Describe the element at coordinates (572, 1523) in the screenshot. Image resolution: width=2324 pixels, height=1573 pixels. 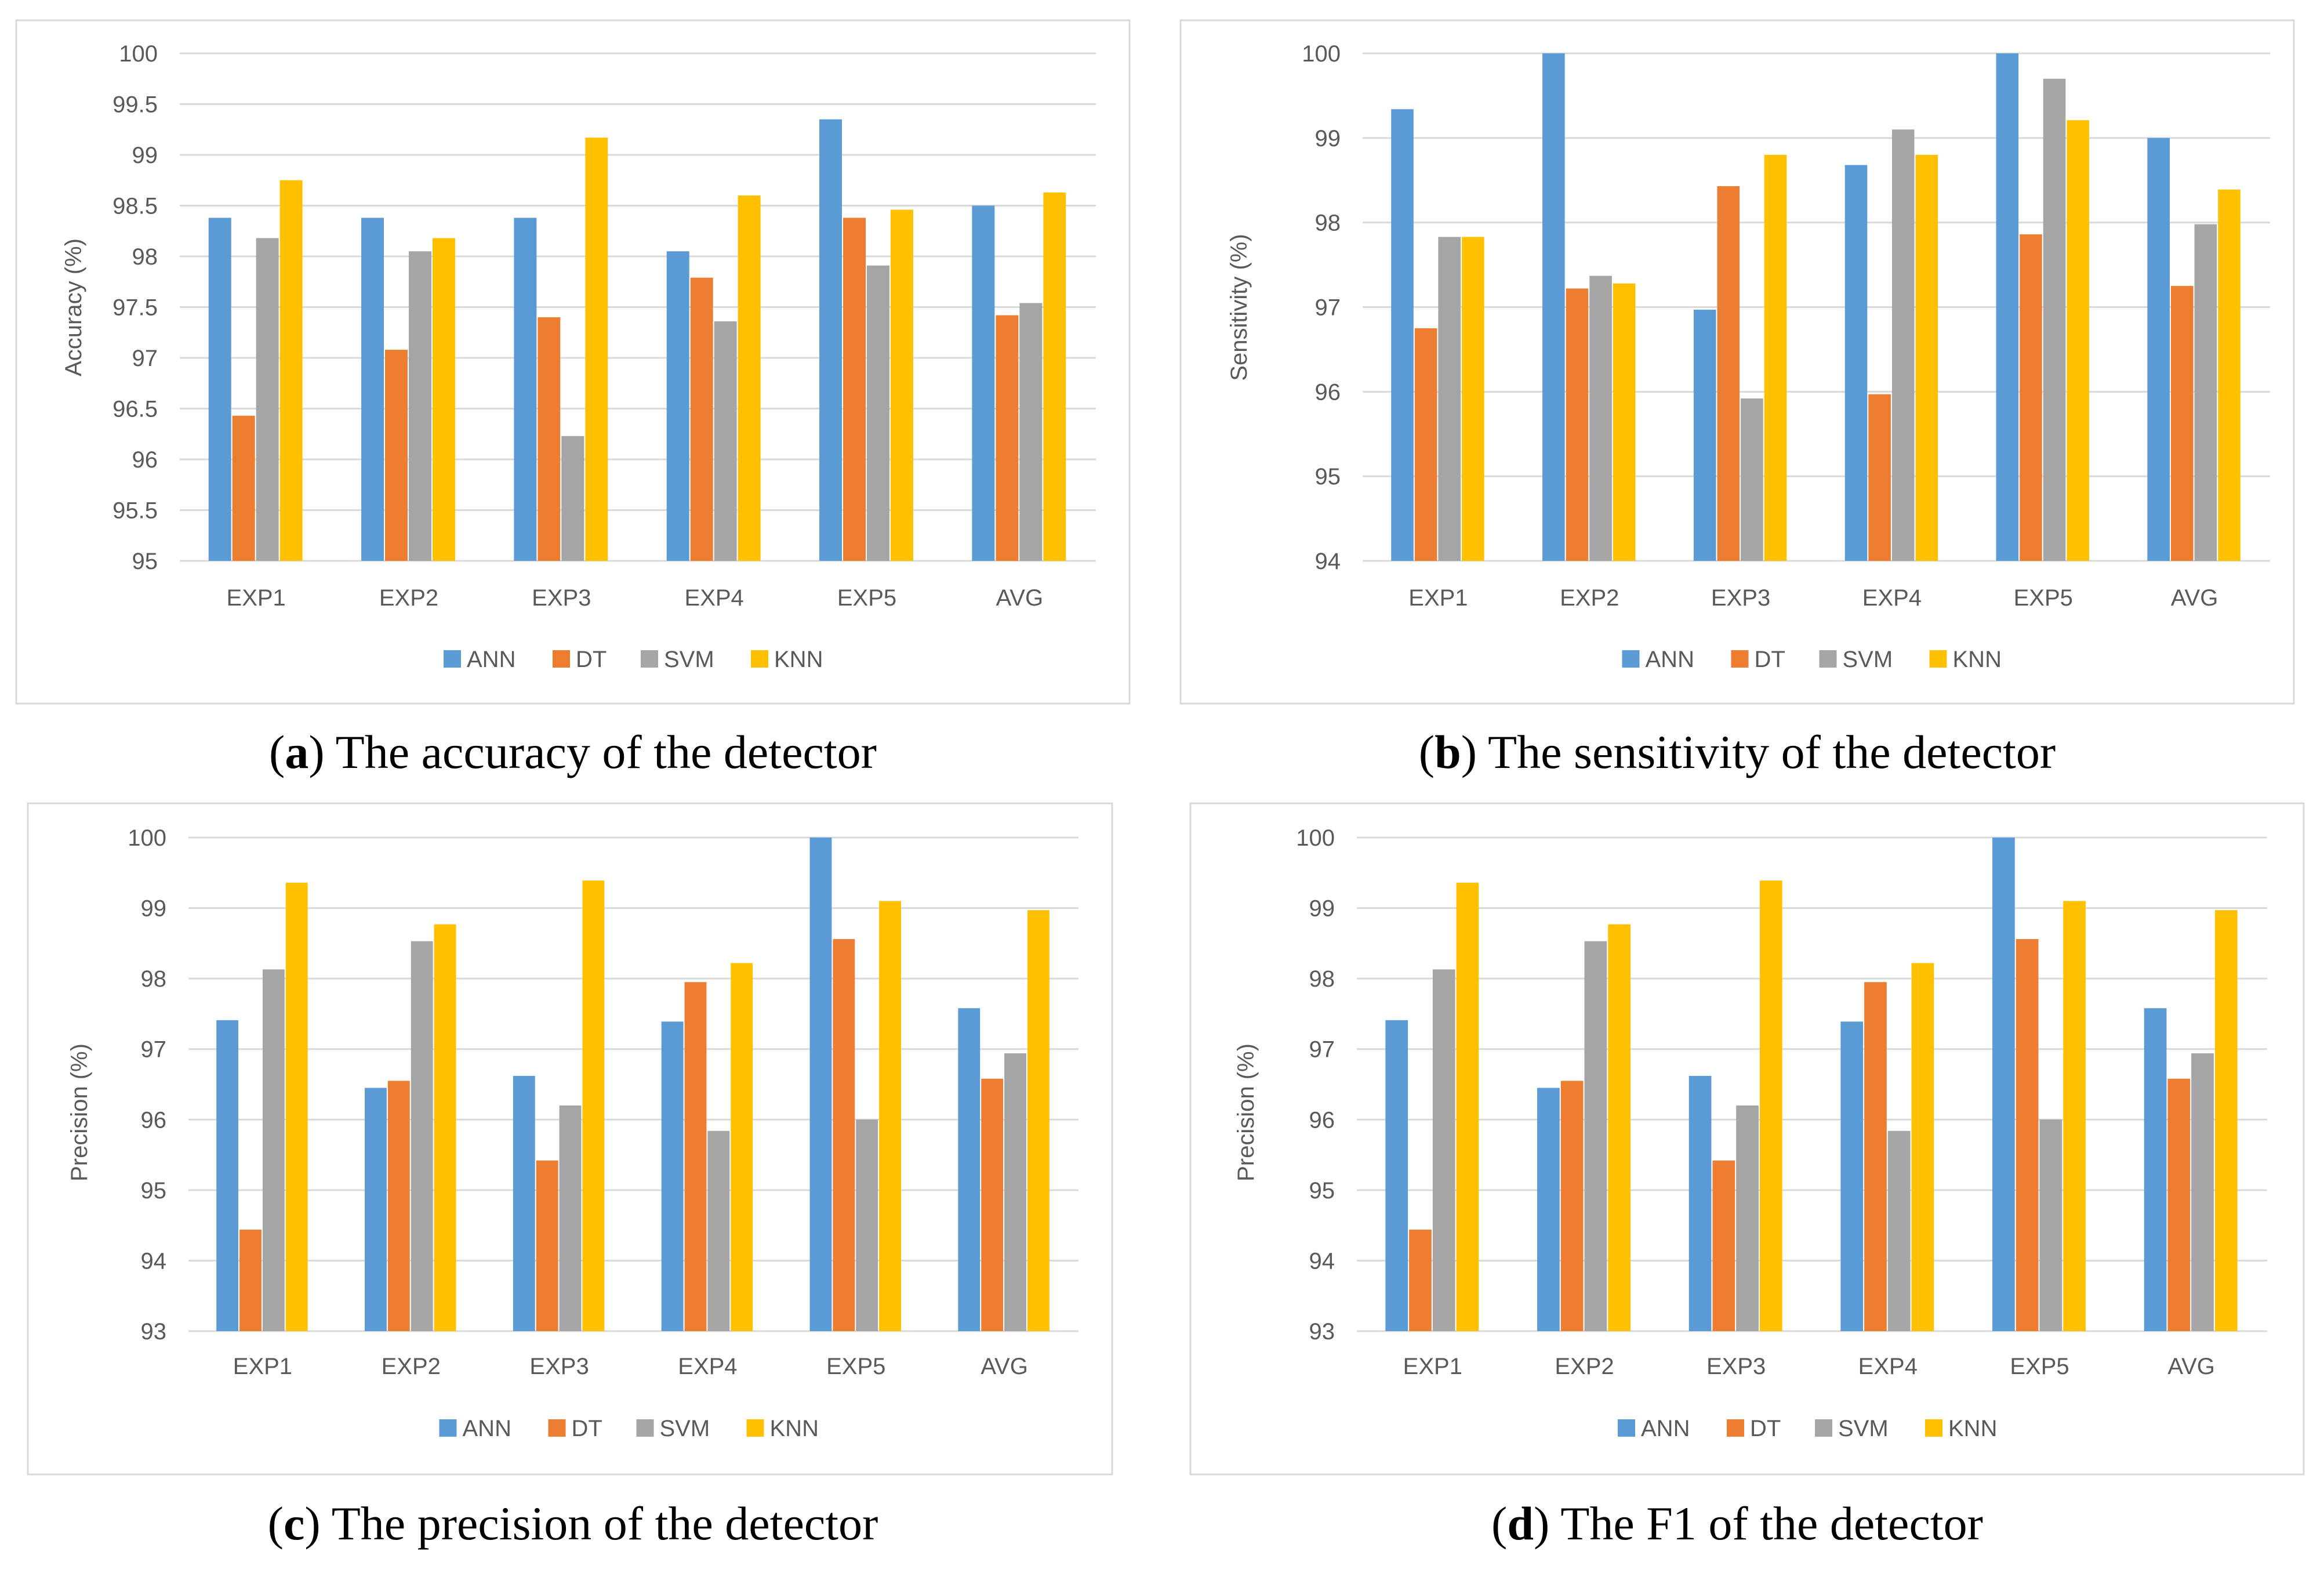
I see `caption-c: (c) The precision of the detector` at that location.